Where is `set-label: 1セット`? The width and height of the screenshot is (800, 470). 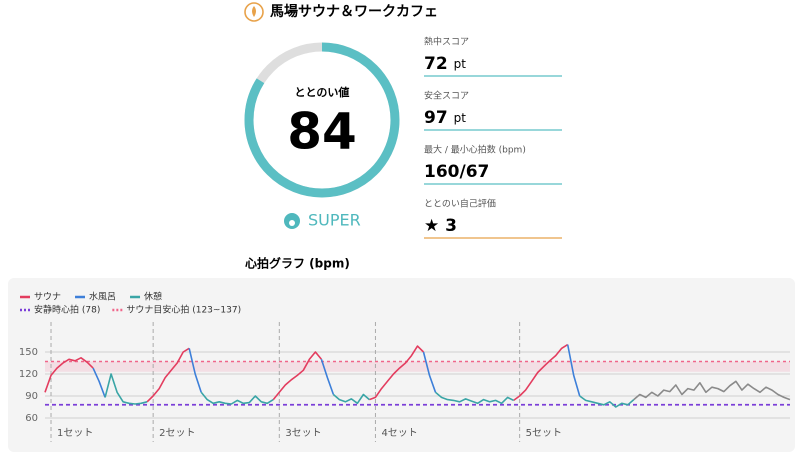
set-label: 1セット is located at coordinates (75, 433).